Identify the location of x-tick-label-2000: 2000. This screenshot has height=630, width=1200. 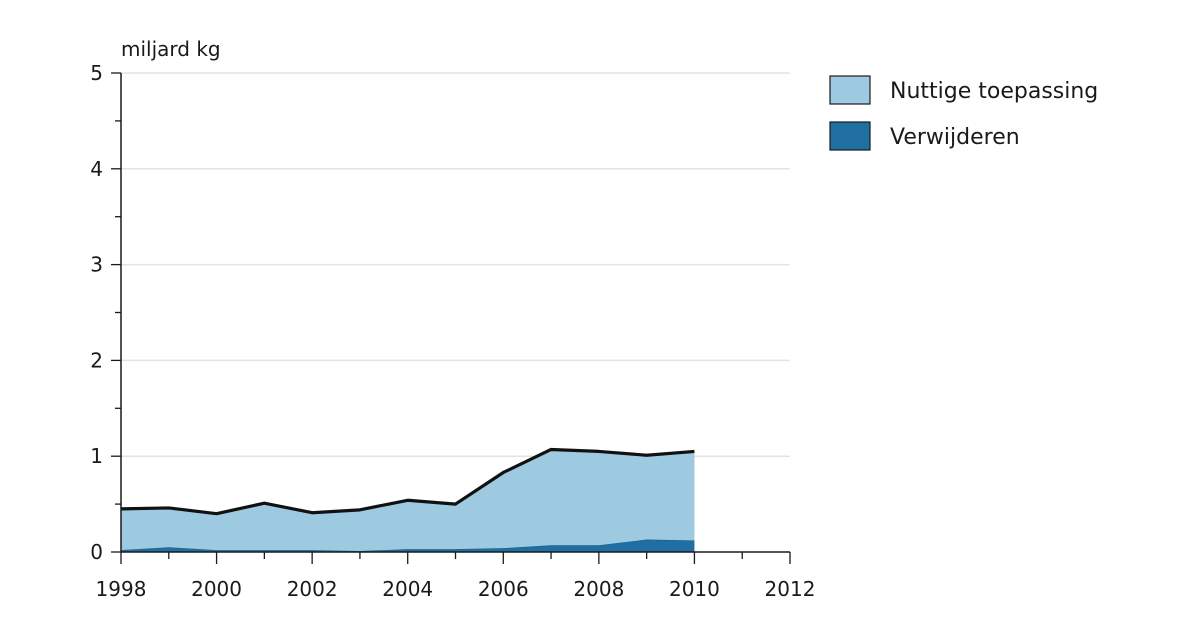
(216, 589).